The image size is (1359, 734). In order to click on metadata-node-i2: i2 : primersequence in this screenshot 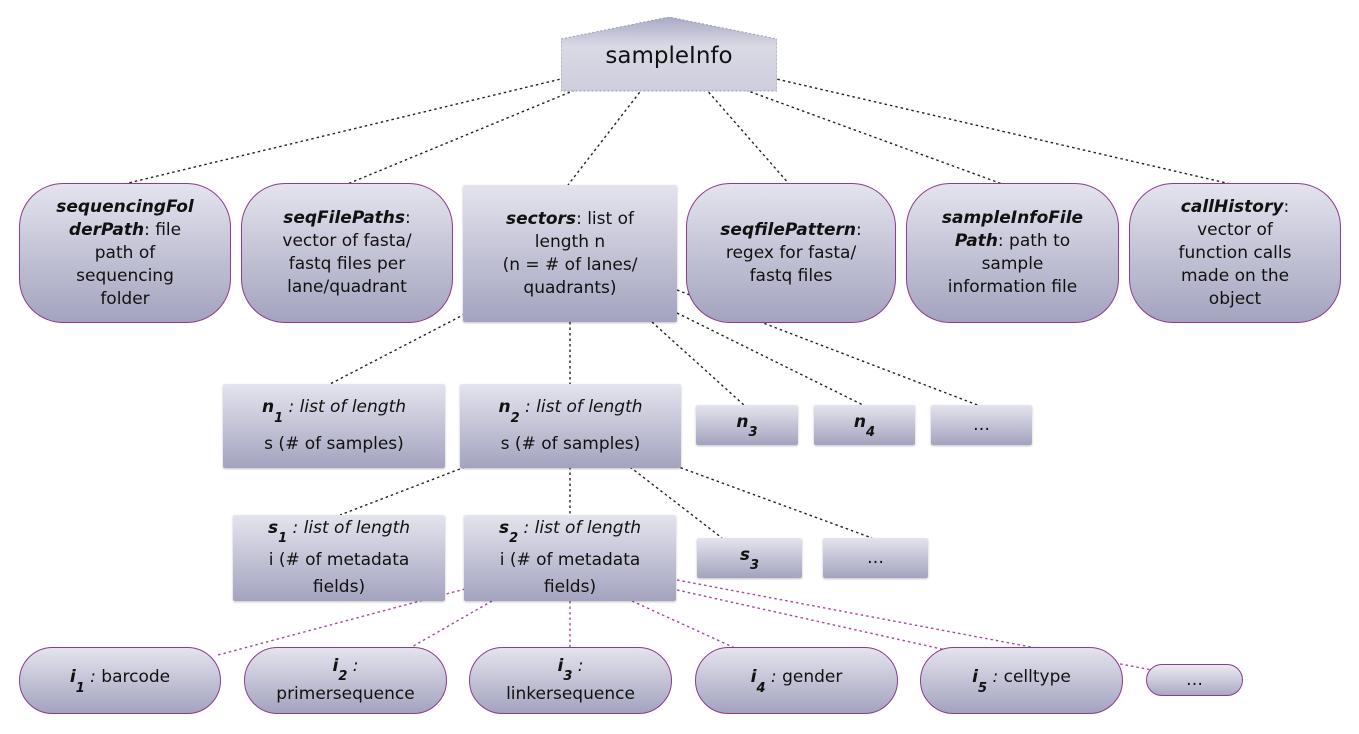, I will do `click(345, 680)`.